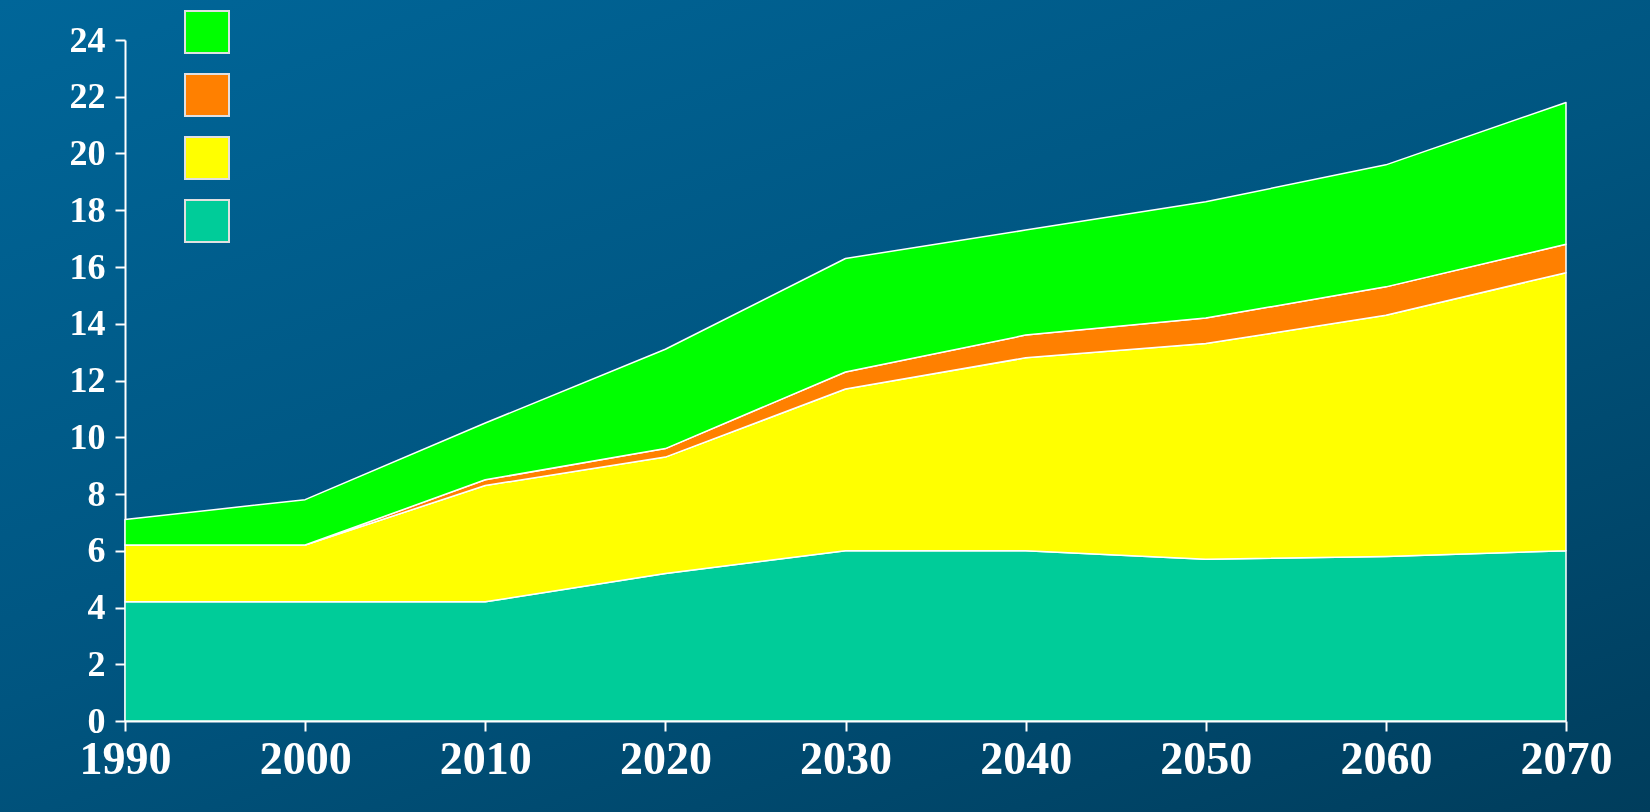 Image resolution: width=1650 pixels, height=812 pixels. Describe the element at coordinates (665, 758) in the screenshot. I see `x-tick-label: 2020` at that location.